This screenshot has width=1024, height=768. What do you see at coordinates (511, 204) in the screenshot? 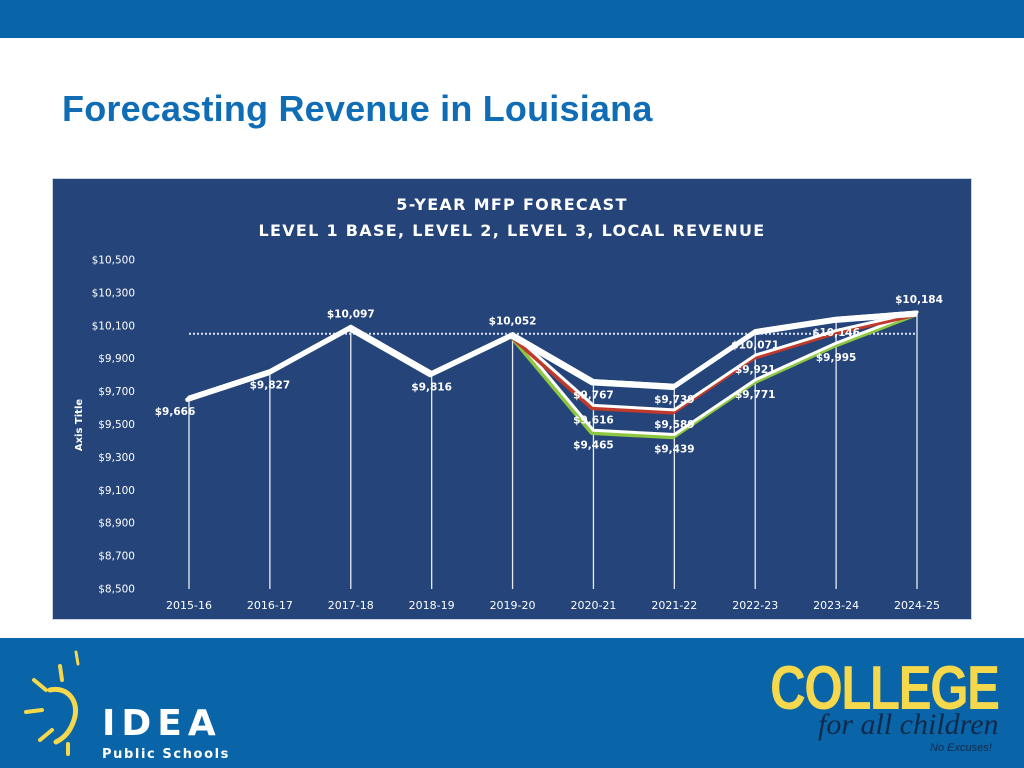
I see `chart-title: 5-YEAR MFP FORECAST` at bounding box center [511, 204].